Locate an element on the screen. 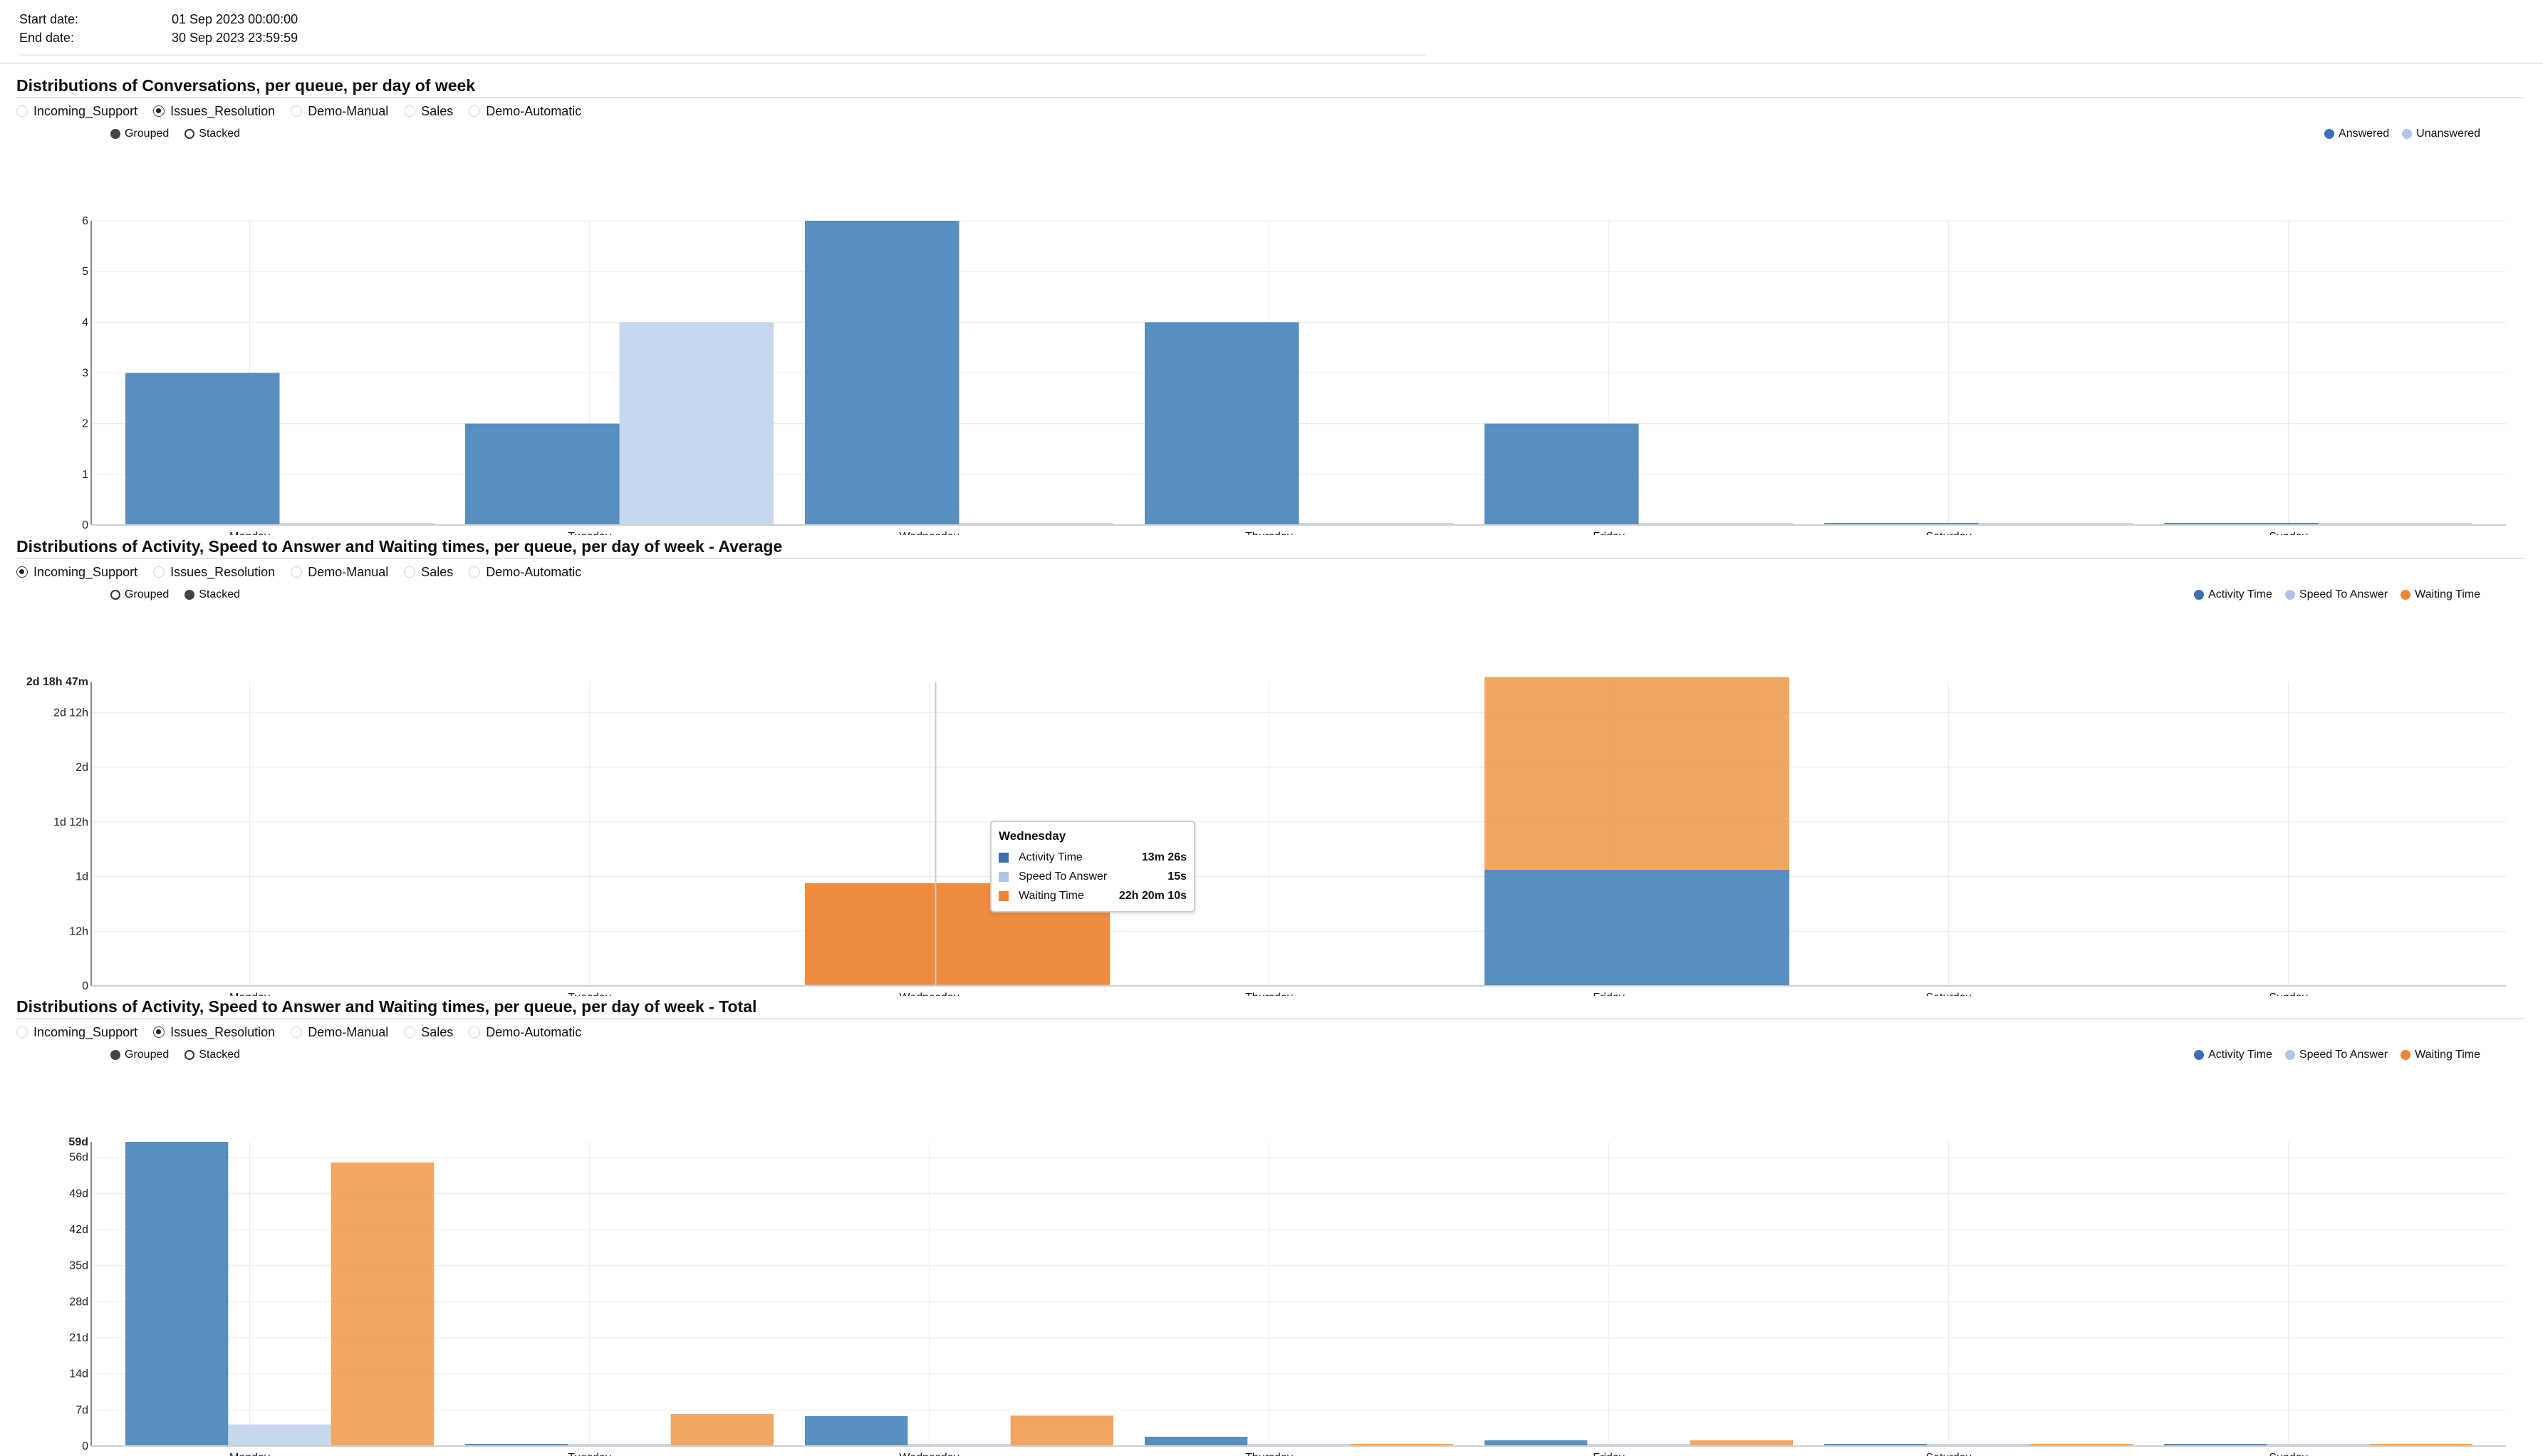 Image resolution: width=2543 pixels, height=1456 pixels. y-tick-label: 1d is located at coordinates (82, 877).